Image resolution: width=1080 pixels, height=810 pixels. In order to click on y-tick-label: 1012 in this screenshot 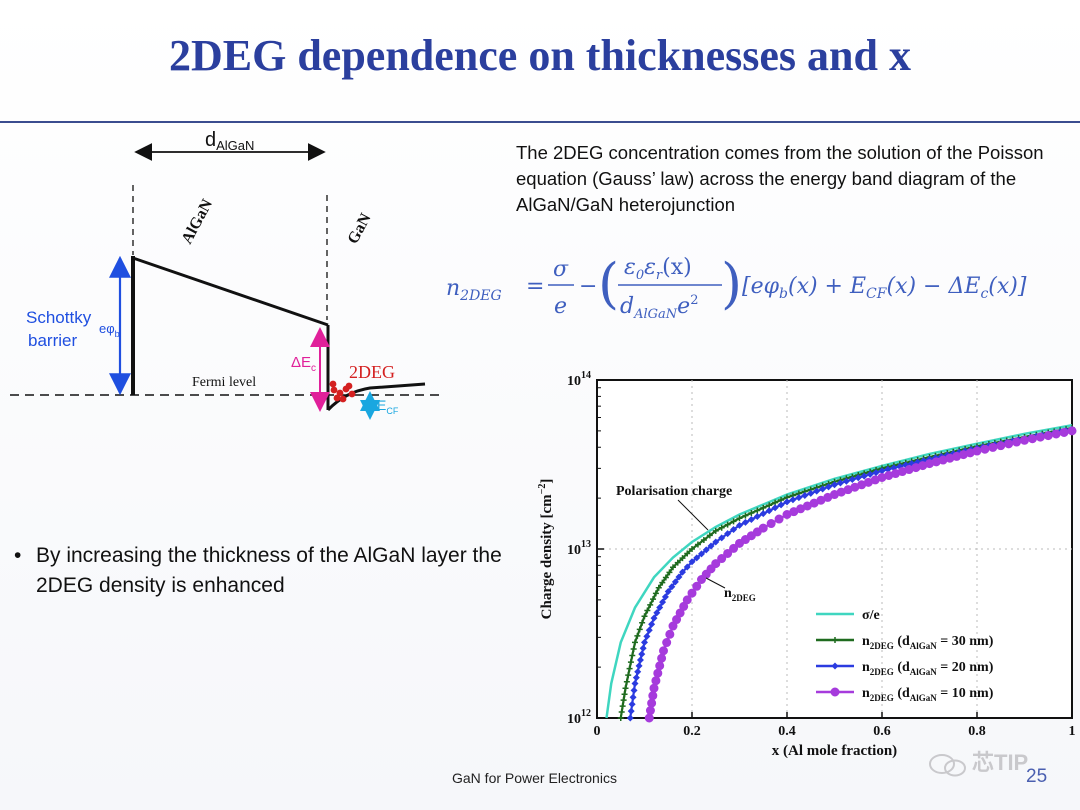, I will do `click(579, 717)`.